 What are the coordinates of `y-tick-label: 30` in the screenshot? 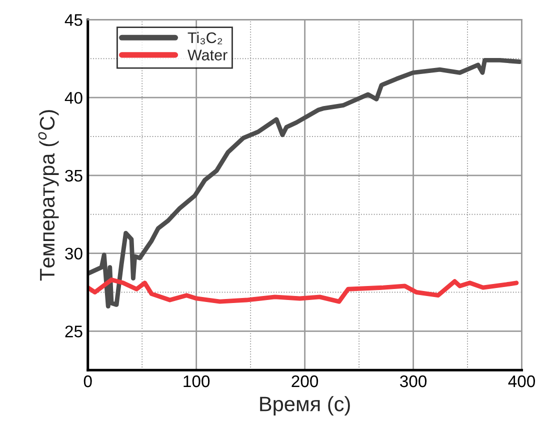 It's located at (73, 254).